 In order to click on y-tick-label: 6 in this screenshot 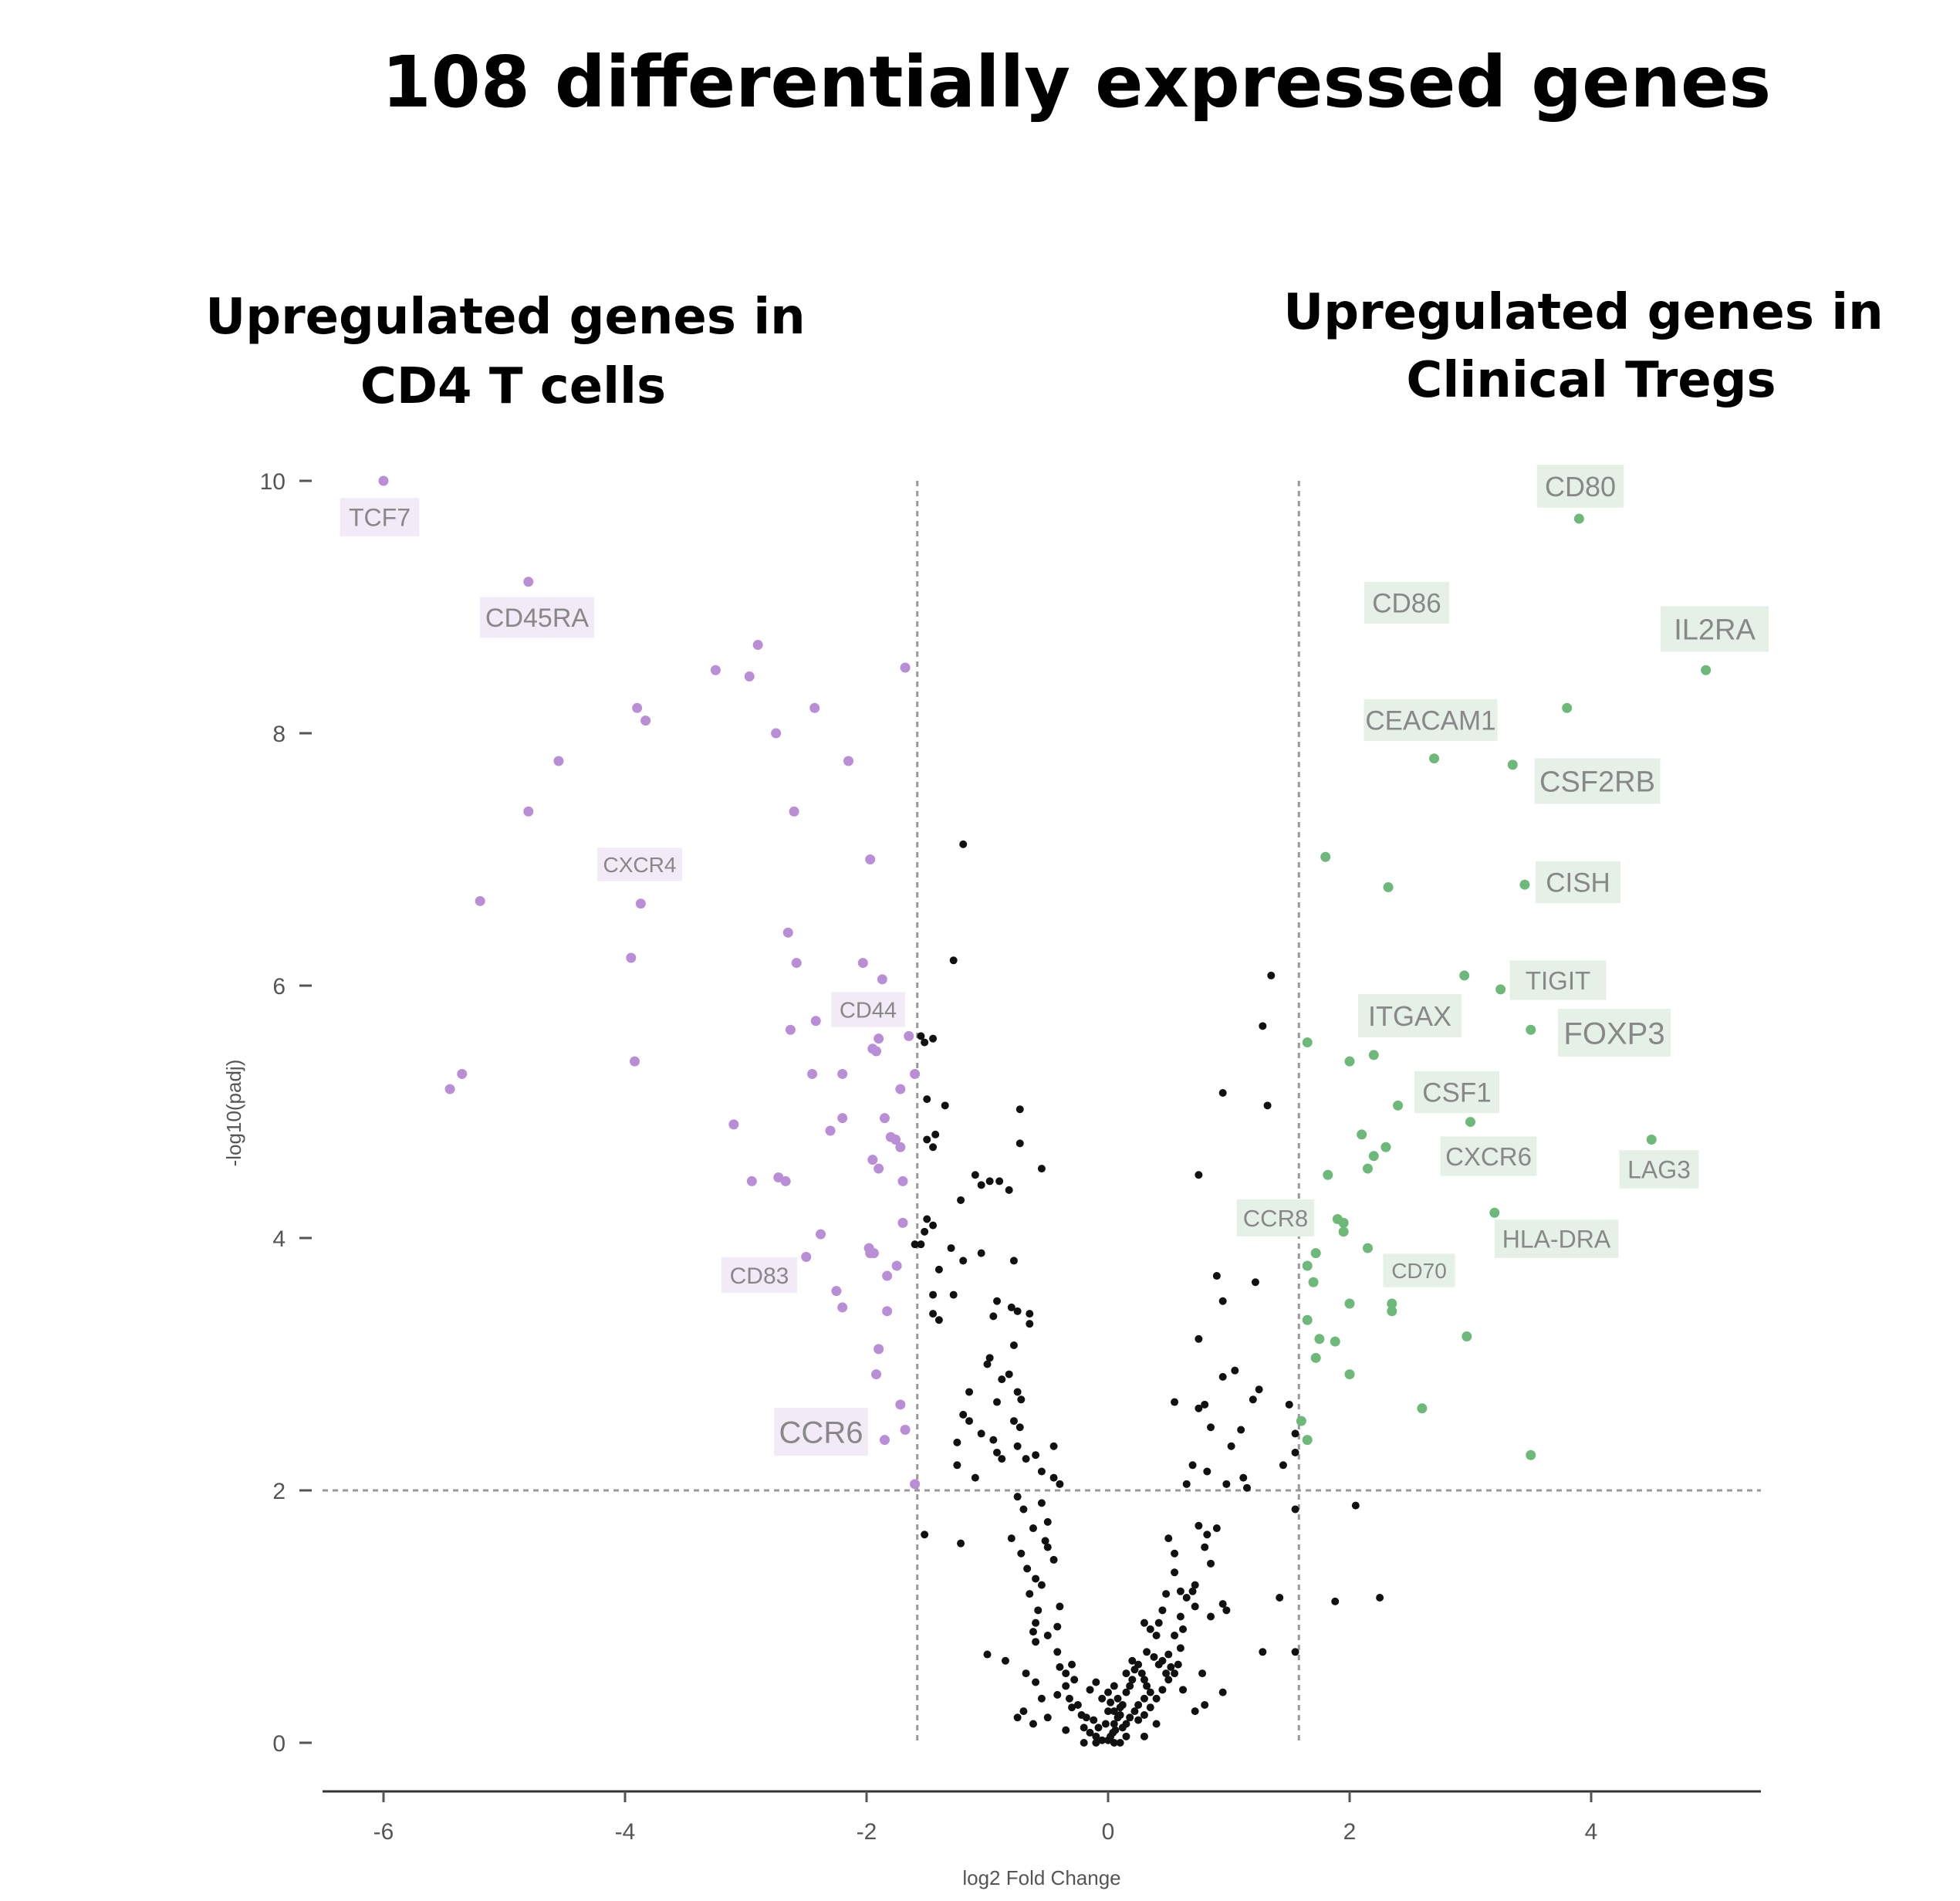, I will do `click(279, 987)`.